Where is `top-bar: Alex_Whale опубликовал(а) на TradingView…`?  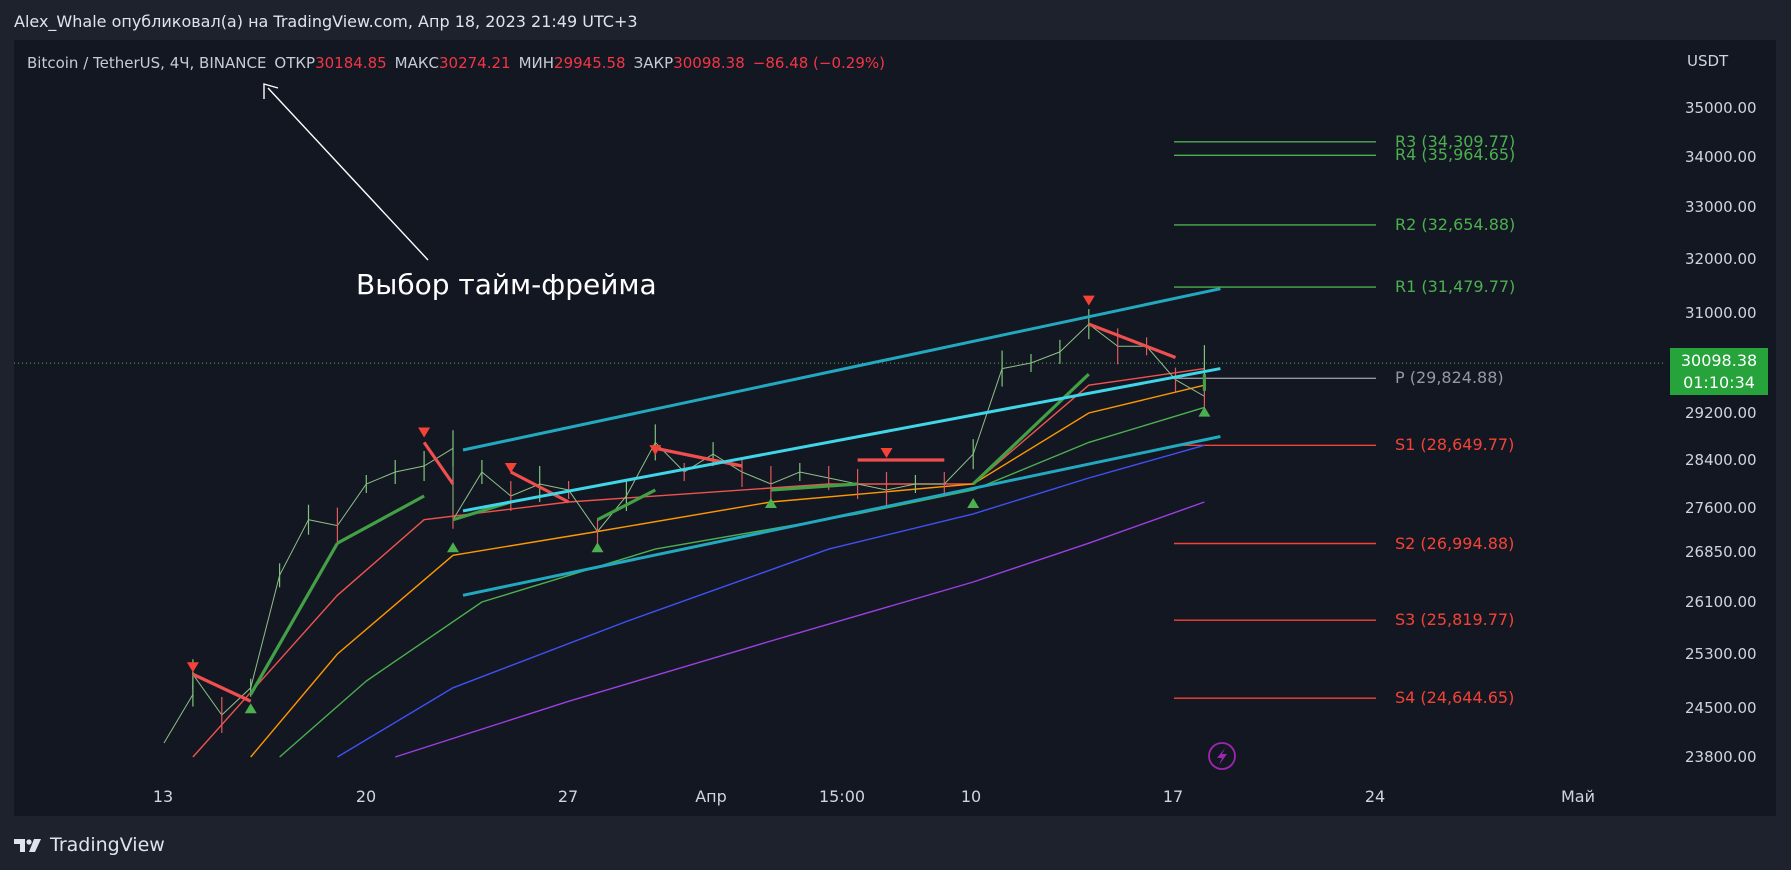 top-bar: Alex_Whale опубликовал(а) на TradingView… is located at coordinates (895, 20).